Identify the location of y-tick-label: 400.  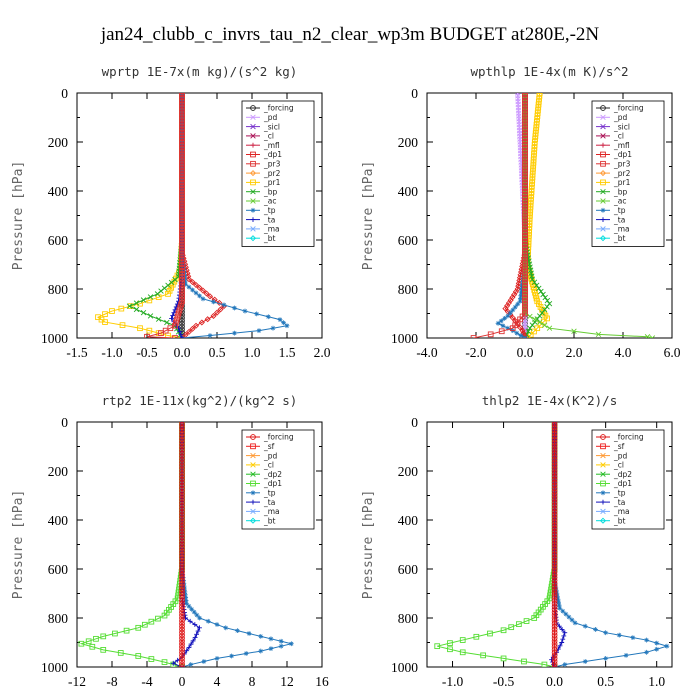
(58, 191).